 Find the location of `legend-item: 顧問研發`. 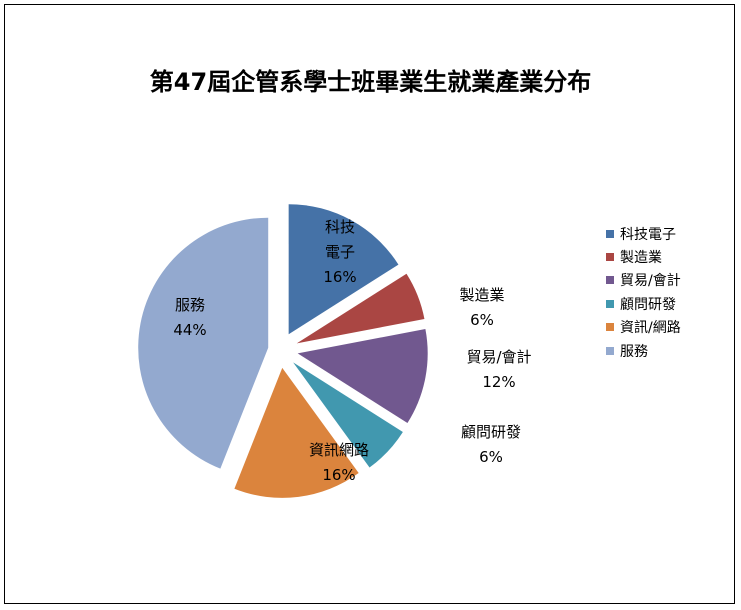

legend-item: 顧問研發 is located at coordinates (643, 303).